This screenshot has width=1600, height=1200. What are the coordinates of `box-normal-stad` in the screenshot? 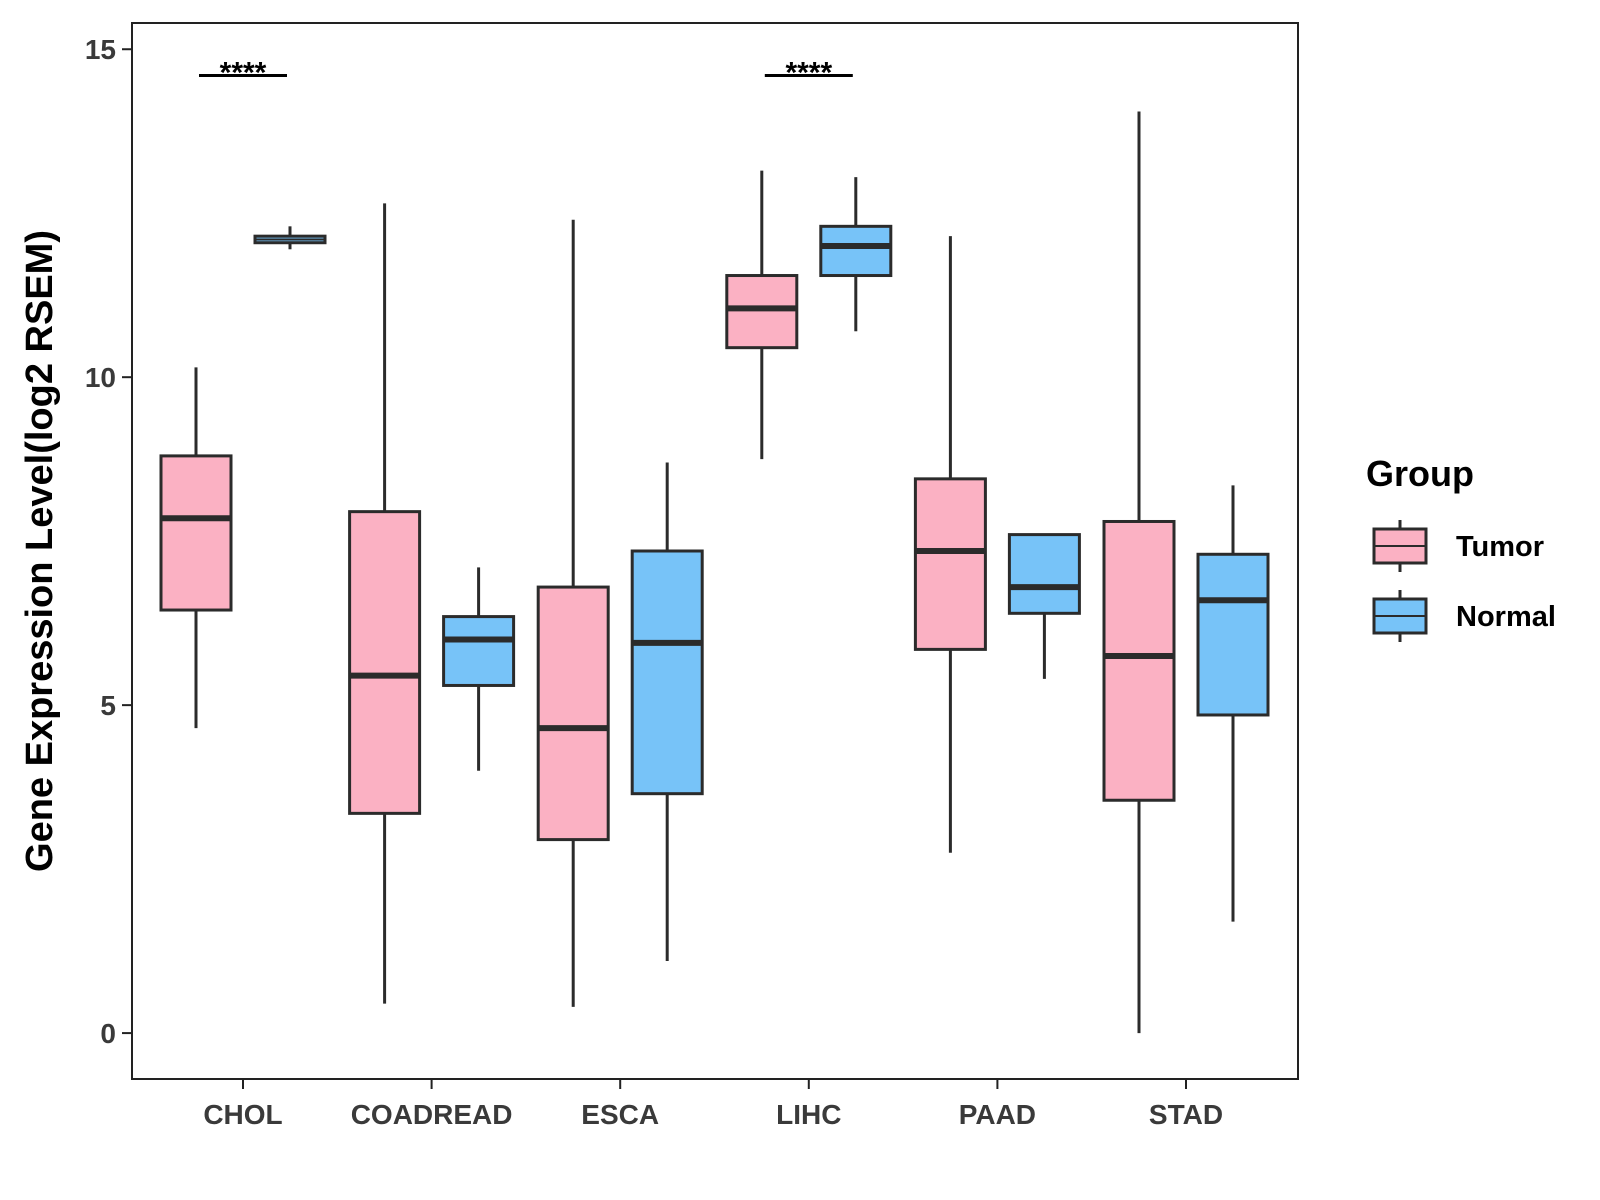 It's located at (1233, 703).